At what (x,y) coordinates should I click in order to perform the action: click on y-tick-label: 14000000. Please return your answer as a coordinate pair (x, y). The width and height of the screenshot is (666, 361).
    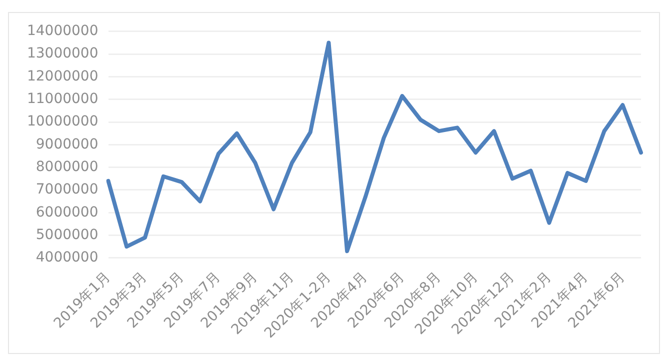
    Looking at the image, I should click on (62, 31).